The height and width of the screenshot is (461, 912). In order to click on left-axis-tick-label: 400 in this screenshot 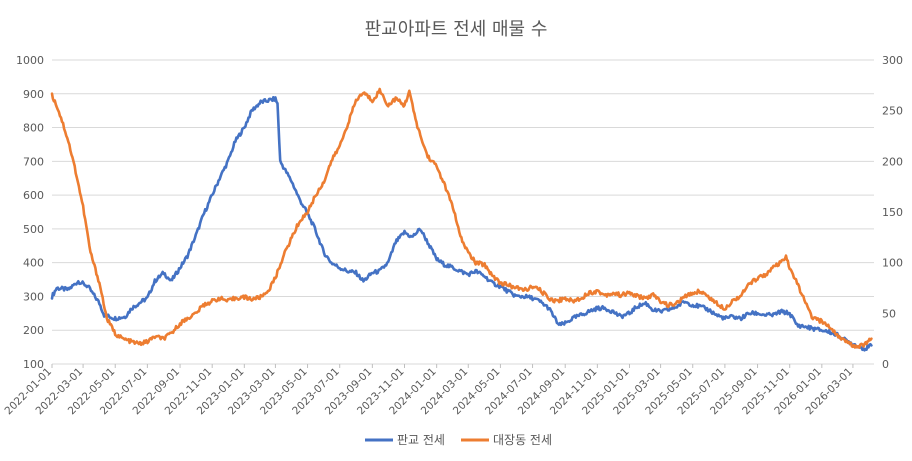, I will do `click(33, 263)`.